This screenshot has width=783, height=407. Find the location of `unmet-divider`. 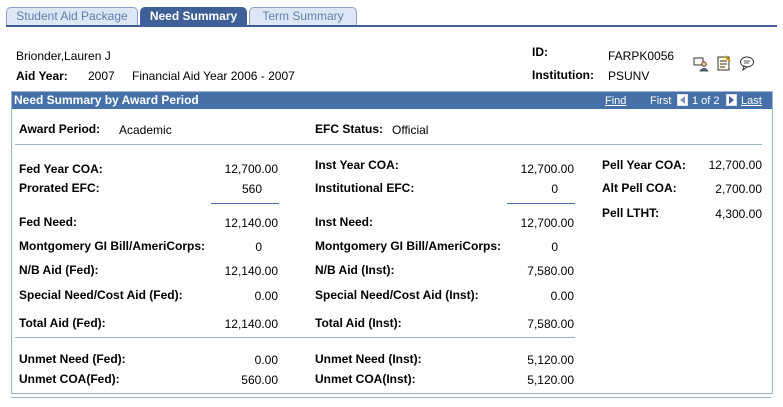

unmet-divider is located at coordinates (295, 337).